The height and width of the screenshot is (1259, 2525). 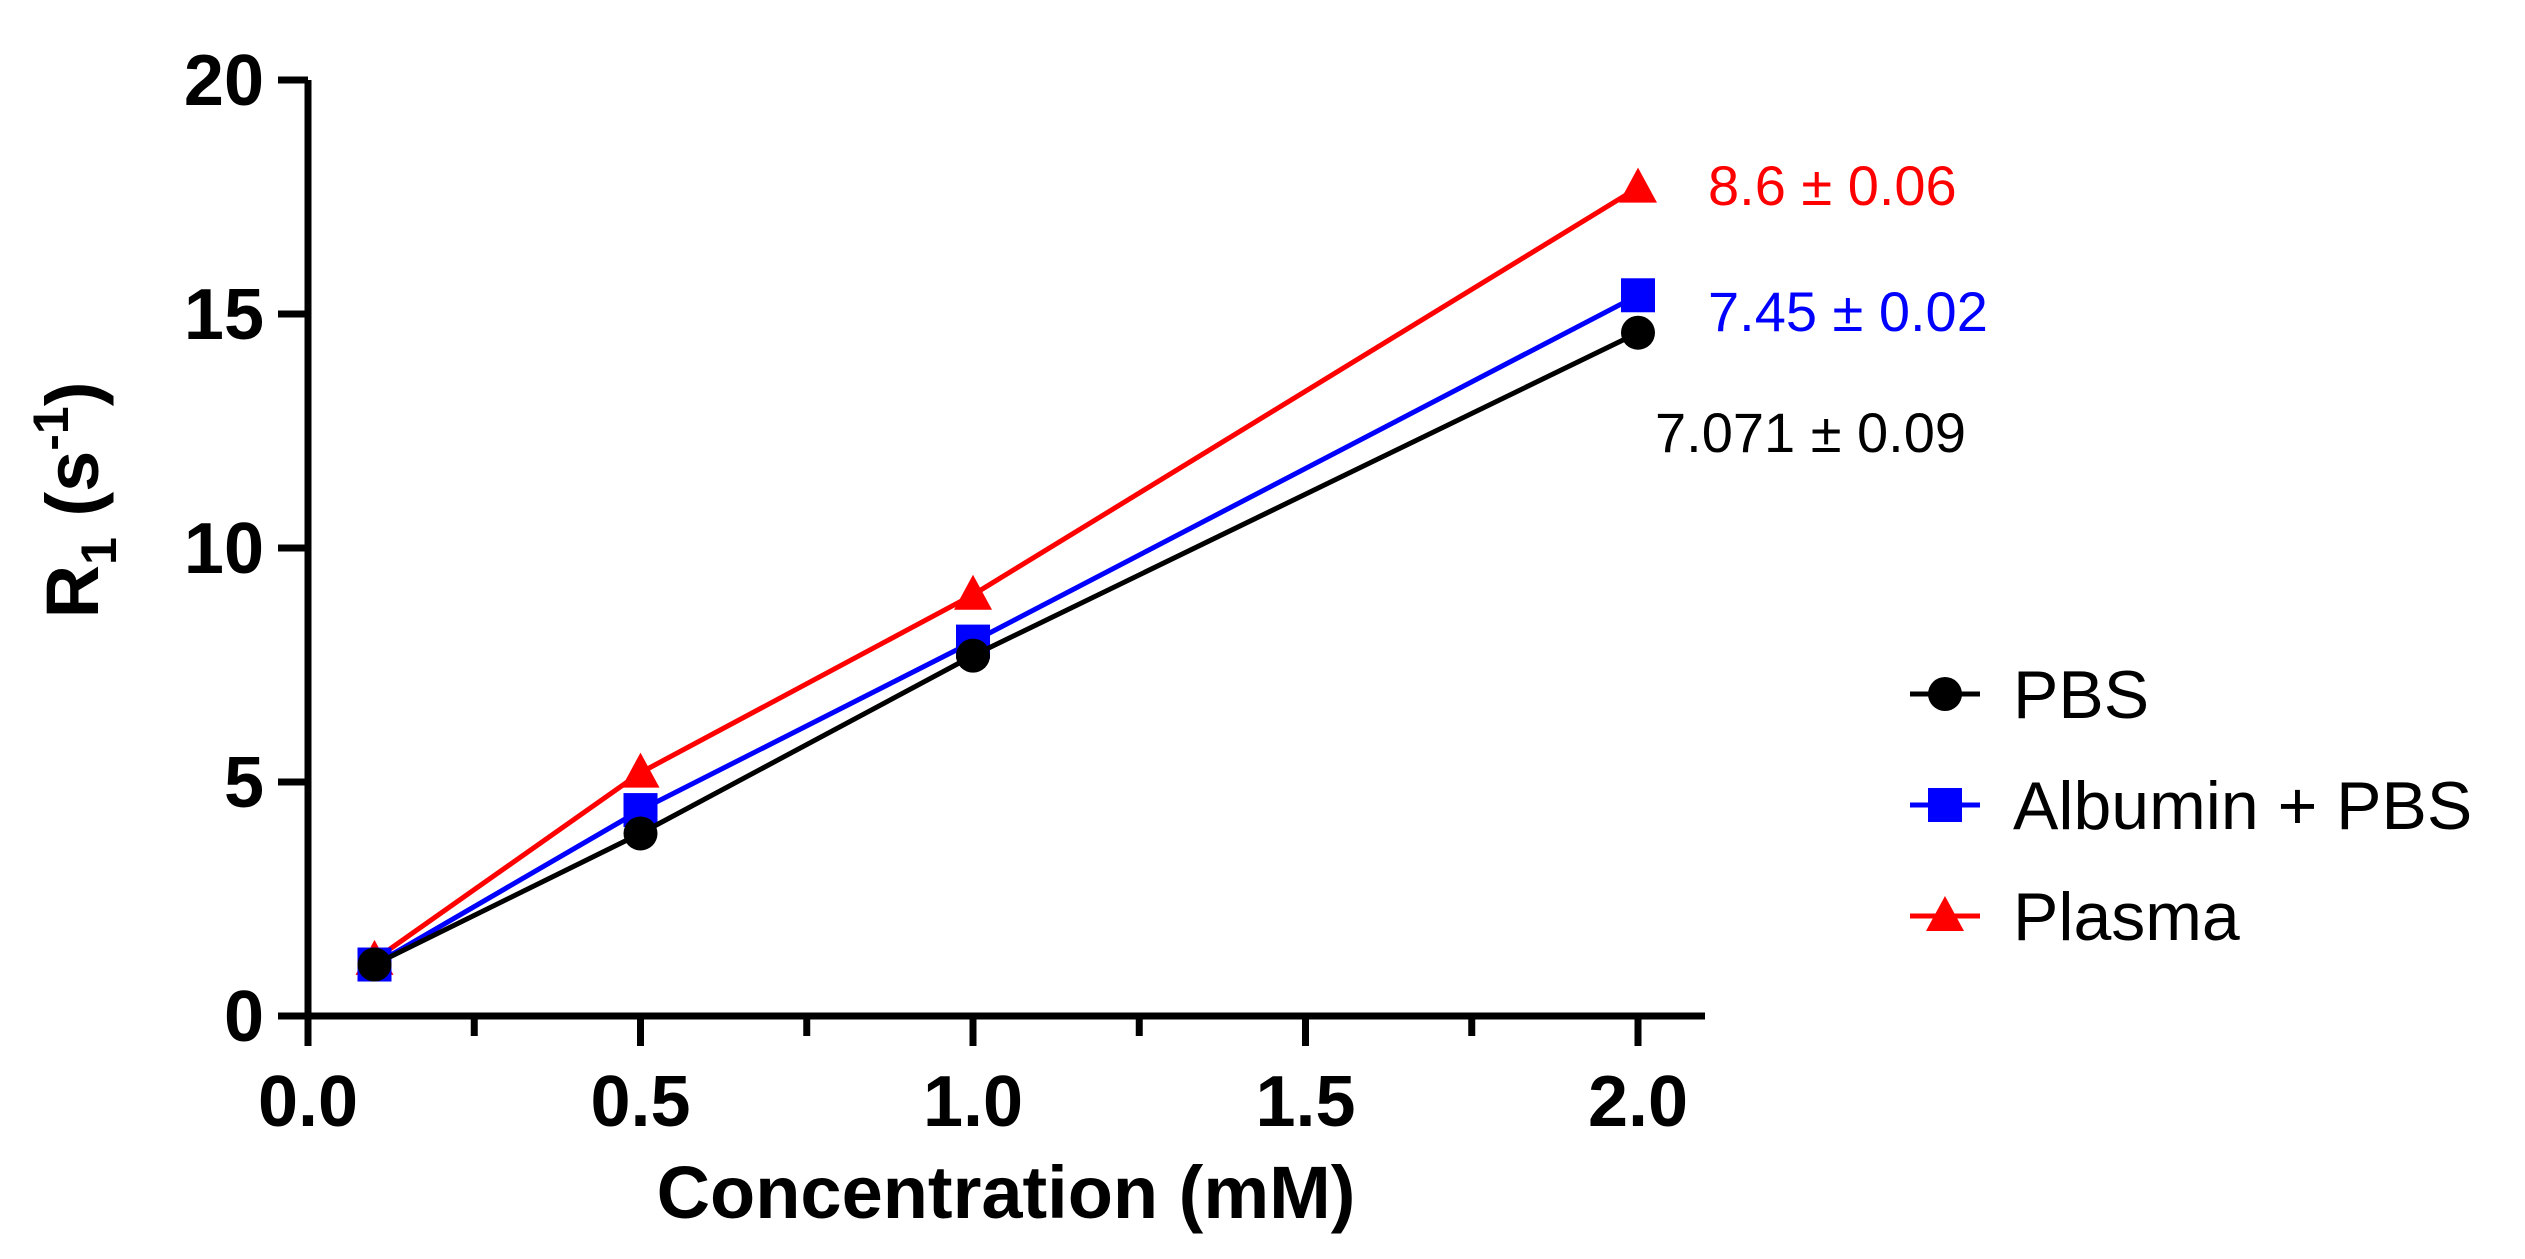 I want to click on annotation-layer: 8.6 ± 0.06 7.45 ± 0.02 7.071 ± 0.09, so click(x=1821, y=309).